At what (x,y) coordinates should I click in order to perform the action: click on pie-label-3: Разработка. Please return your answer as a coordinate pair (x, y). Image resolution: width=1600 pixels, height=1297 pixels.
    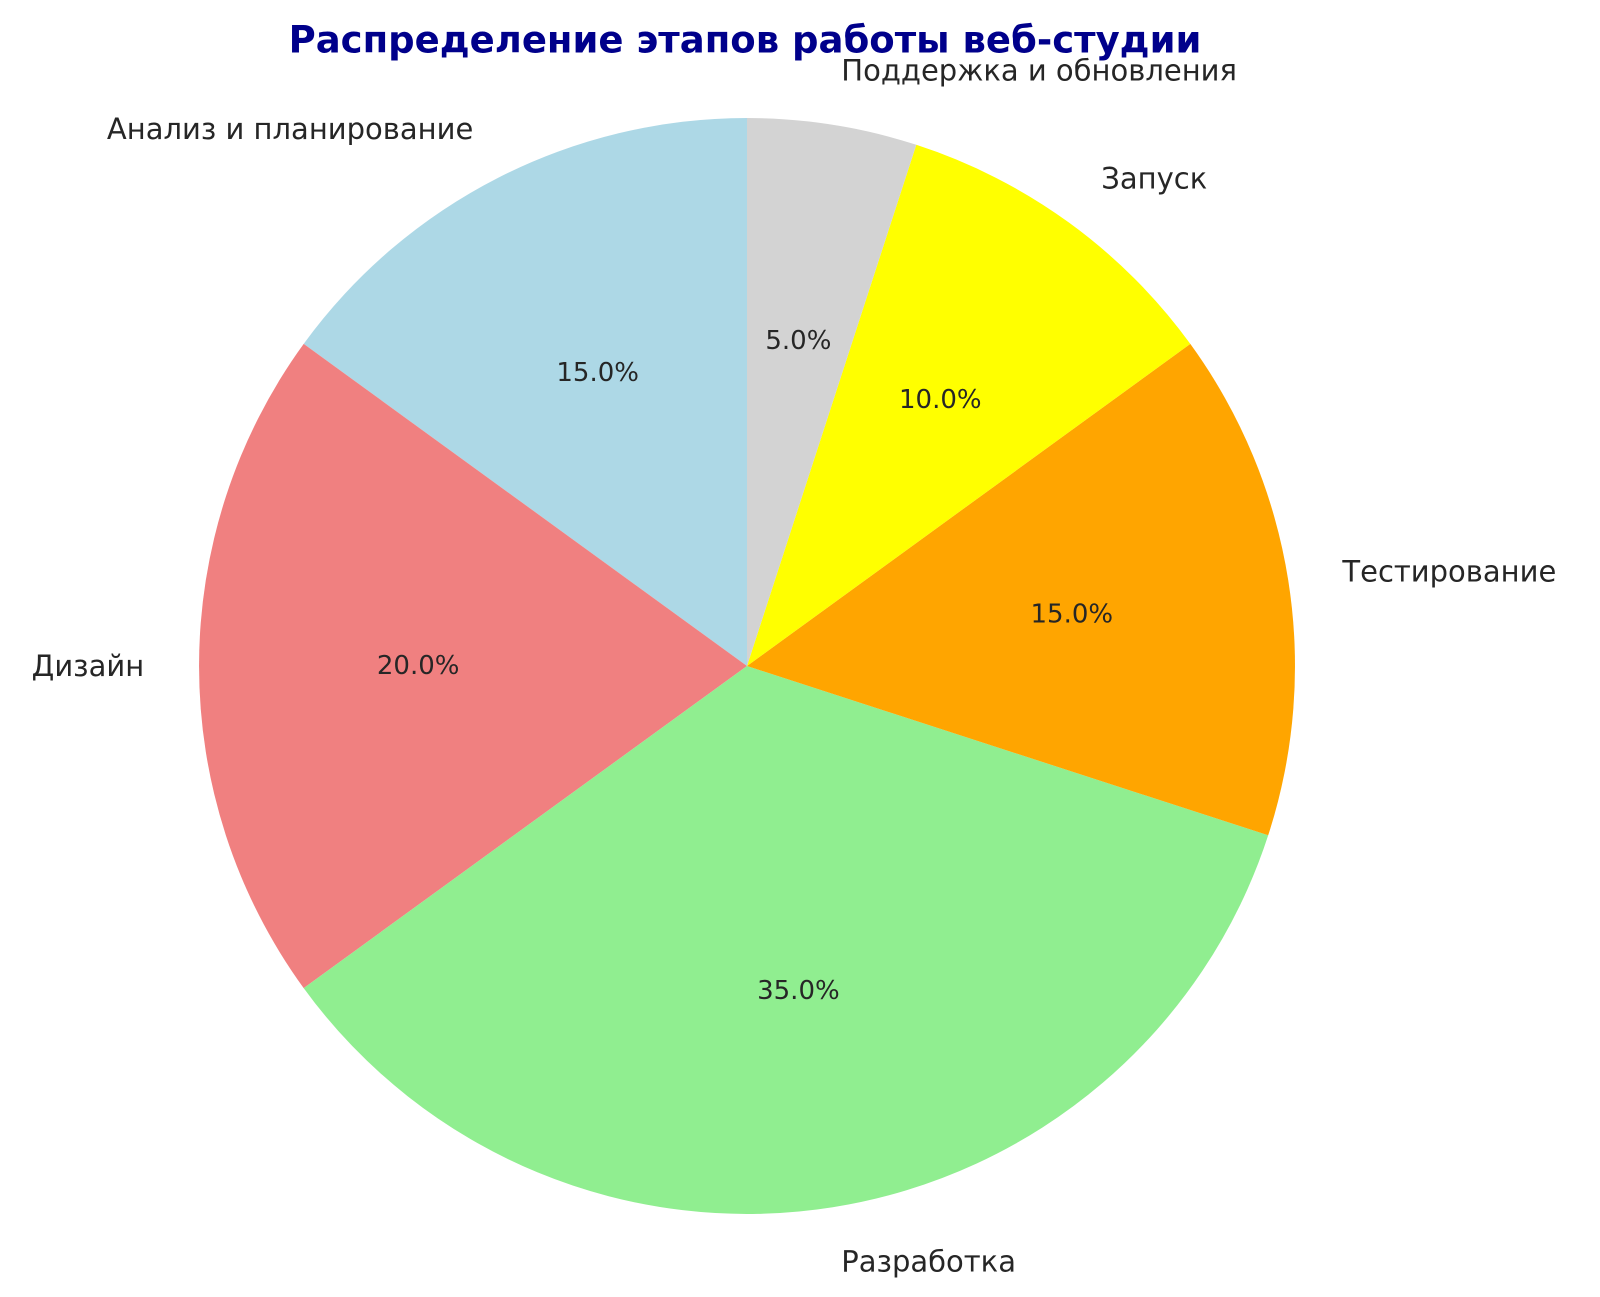
    Looking at the image, I should click on (928, 1261).